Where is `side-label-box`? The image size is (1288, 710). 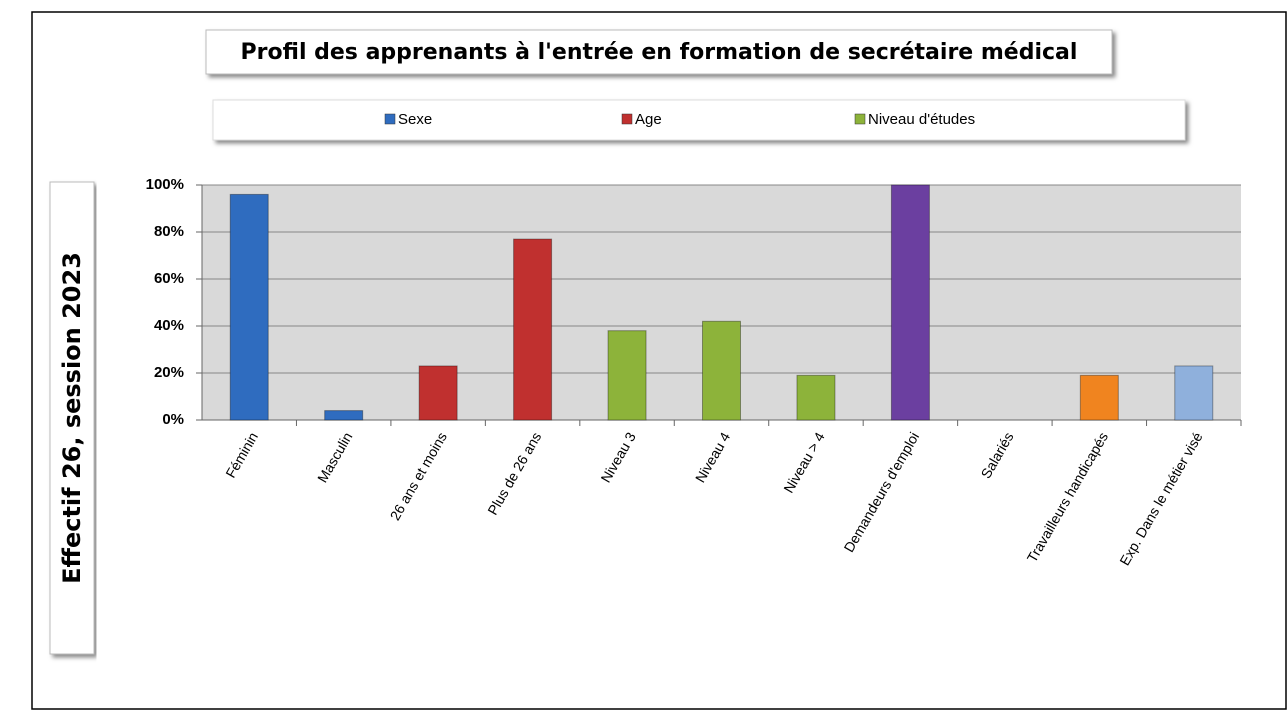
side-label-box is located at coordinates (72, 418).